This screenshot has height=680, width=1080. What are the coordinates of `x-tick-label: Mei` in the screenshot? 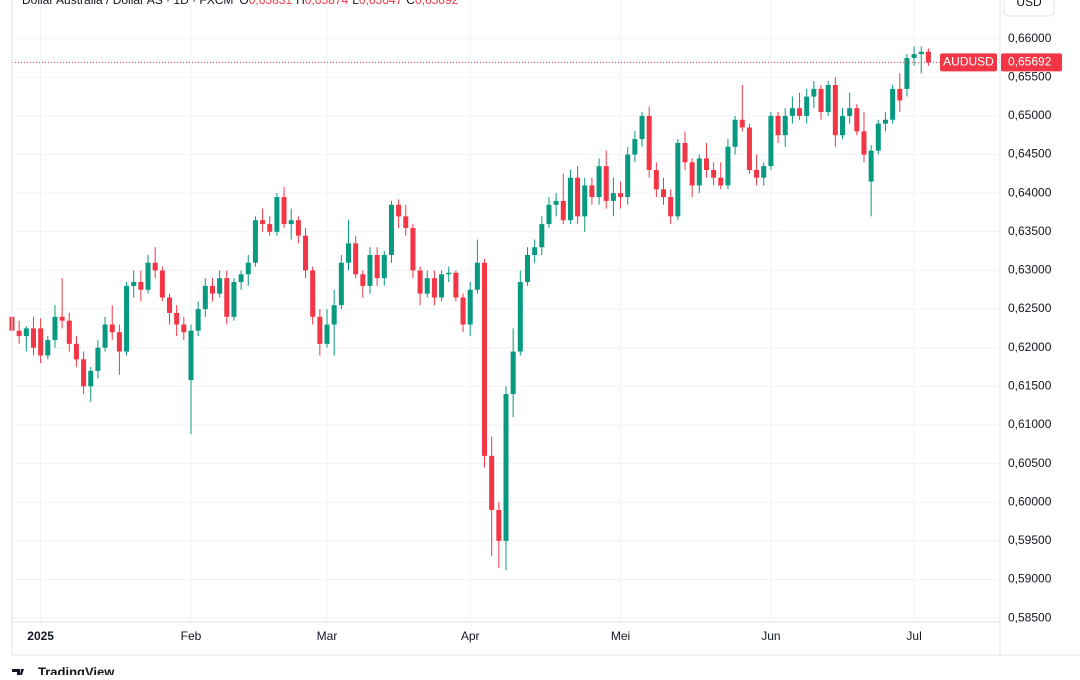 It's located at (620, 636).